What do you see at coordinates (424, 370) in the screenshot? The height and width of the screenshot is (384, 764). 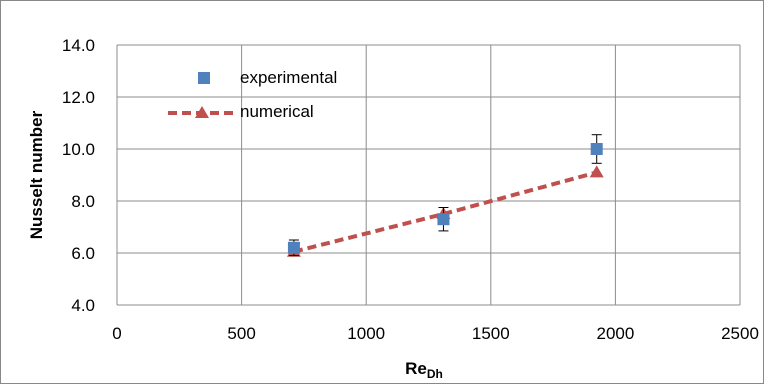 I see `x-axis-title: ReDh` at bounding box center [424, 370].